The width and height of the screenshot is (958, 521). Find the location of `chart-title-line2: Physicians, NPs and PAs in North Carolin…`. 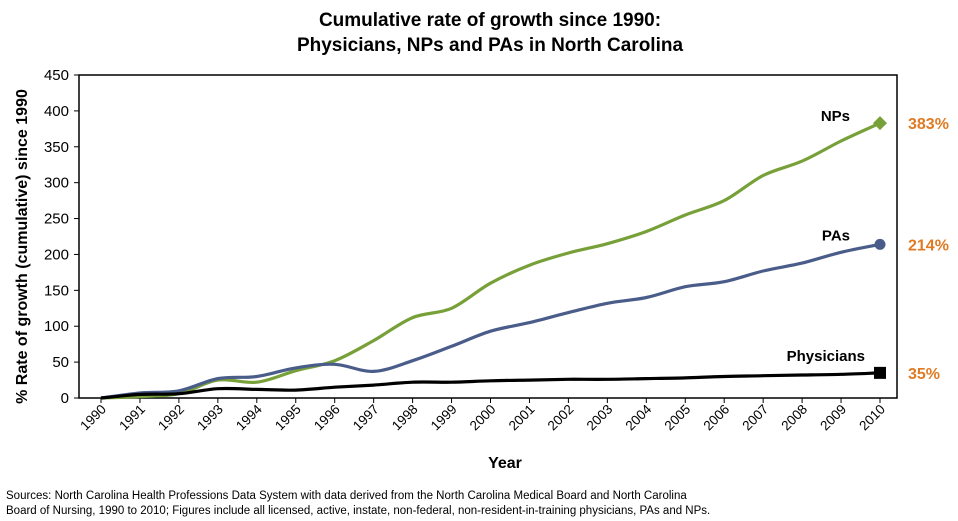

chart-title-line2: Physicians, NPs and PAs in North Carolin… is located at coordinates (490, 45).